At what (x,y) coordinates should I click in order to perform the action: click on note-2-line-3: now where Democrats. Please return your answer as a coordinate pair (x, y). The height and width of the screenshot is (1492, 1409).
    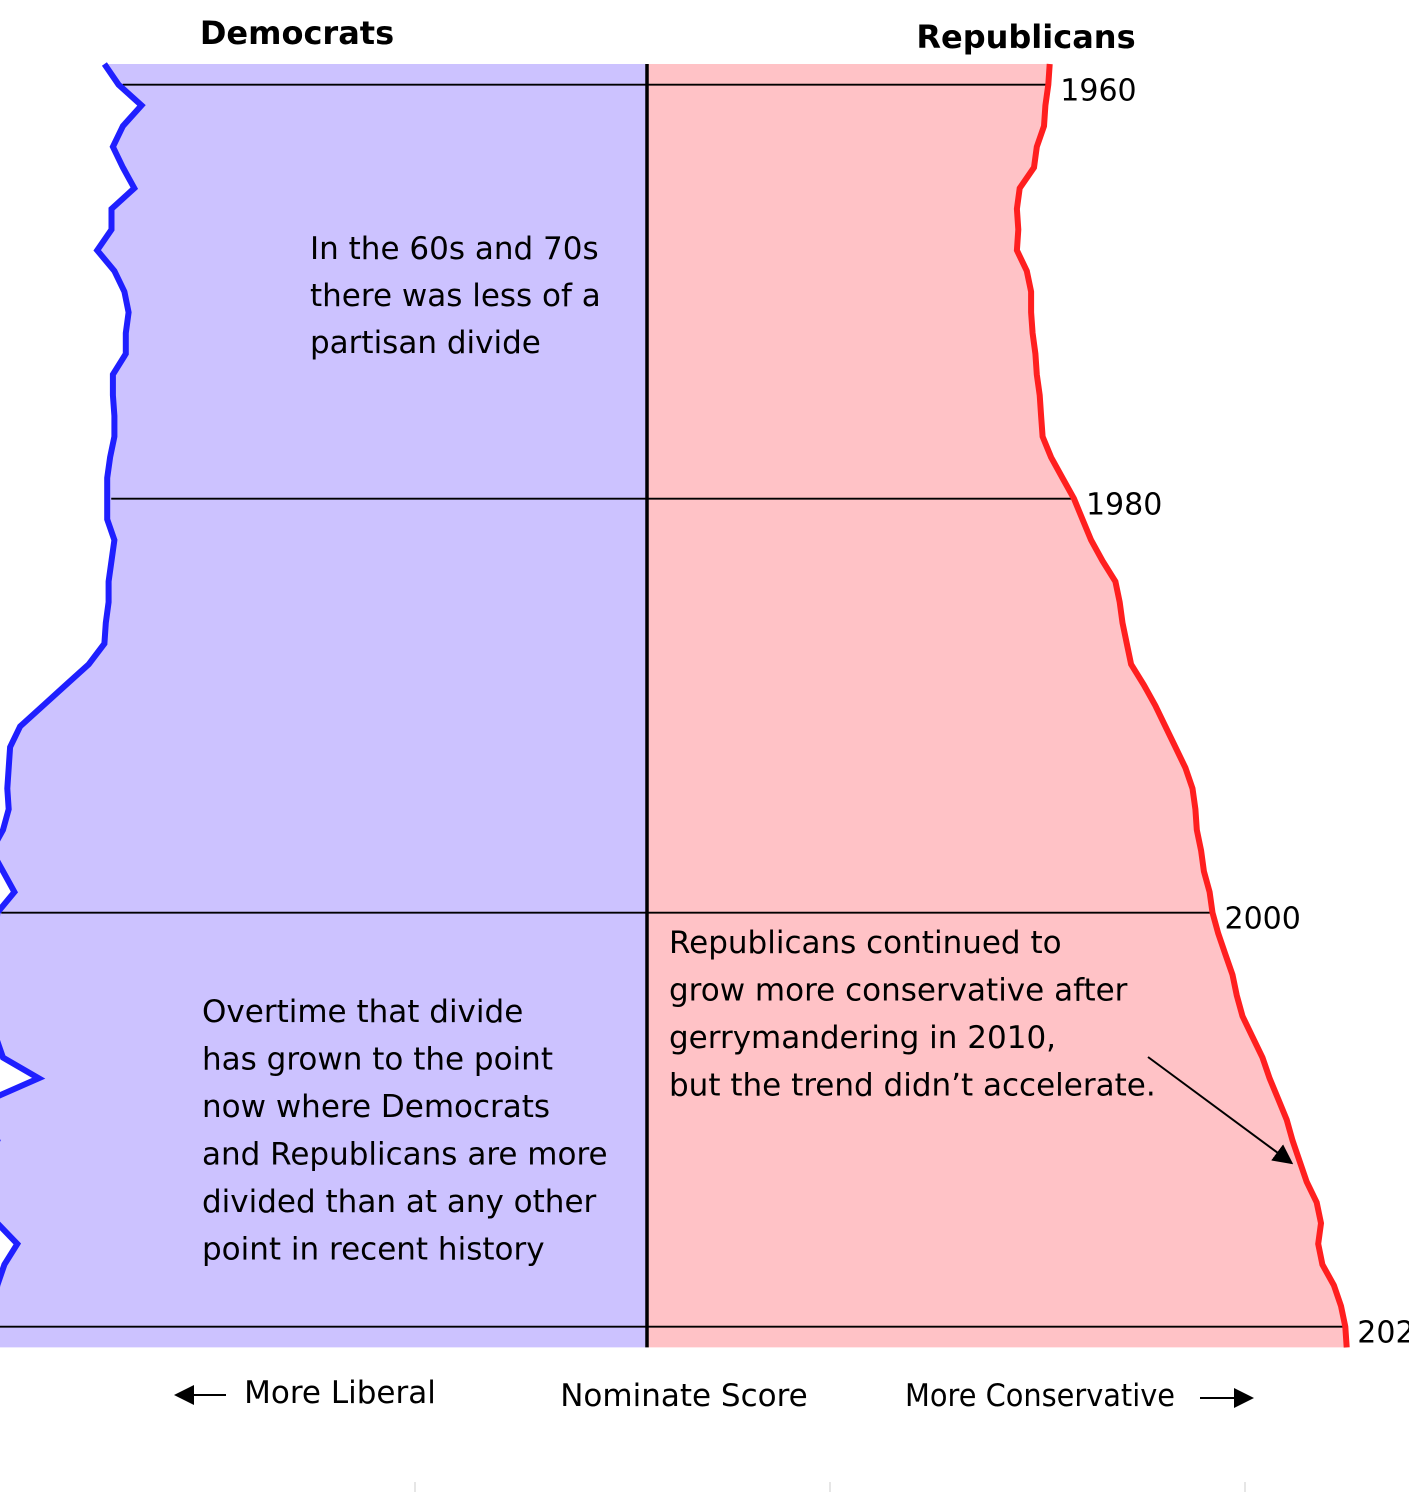
    Looking at the image, I should click on (376, 1107).